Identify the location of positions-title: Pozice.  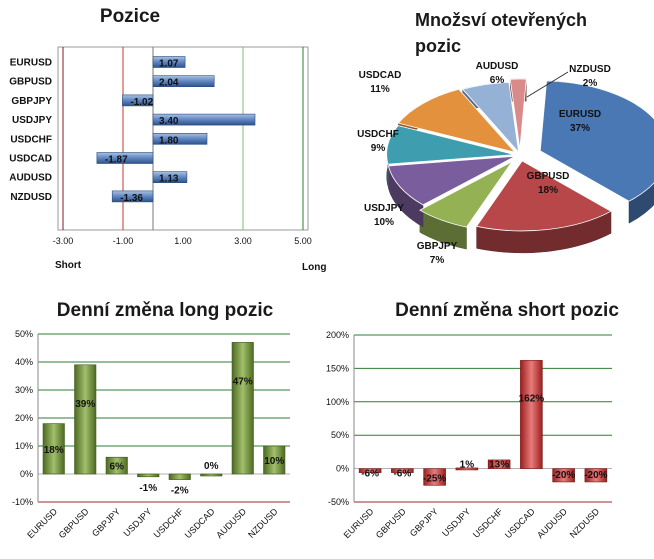
(130, 16).